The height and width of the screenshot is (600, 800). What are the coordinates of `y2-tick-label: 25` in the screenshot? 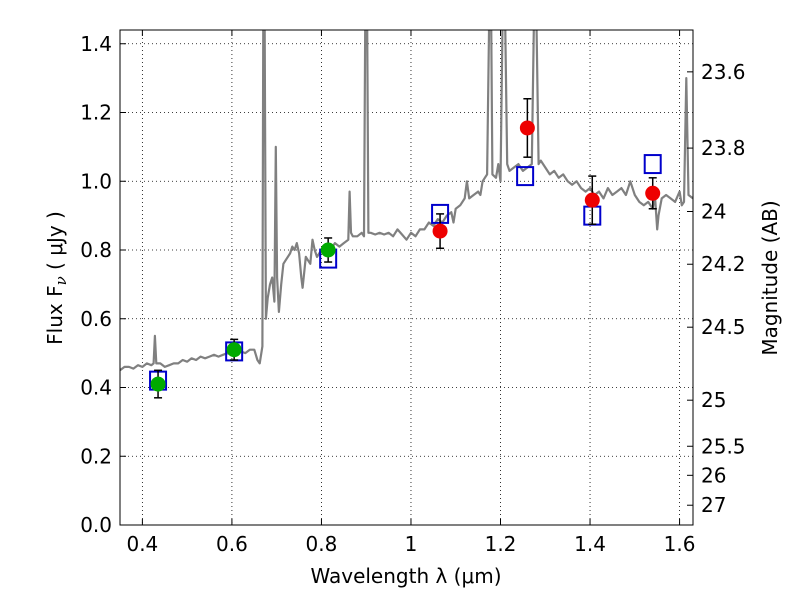 It's located at (713, 400).